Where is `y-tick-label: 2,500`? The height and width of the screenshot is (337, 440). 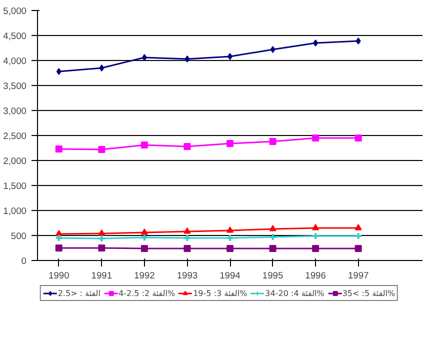 y-tick-label: 2,500 is located at coordinates (14, 136).